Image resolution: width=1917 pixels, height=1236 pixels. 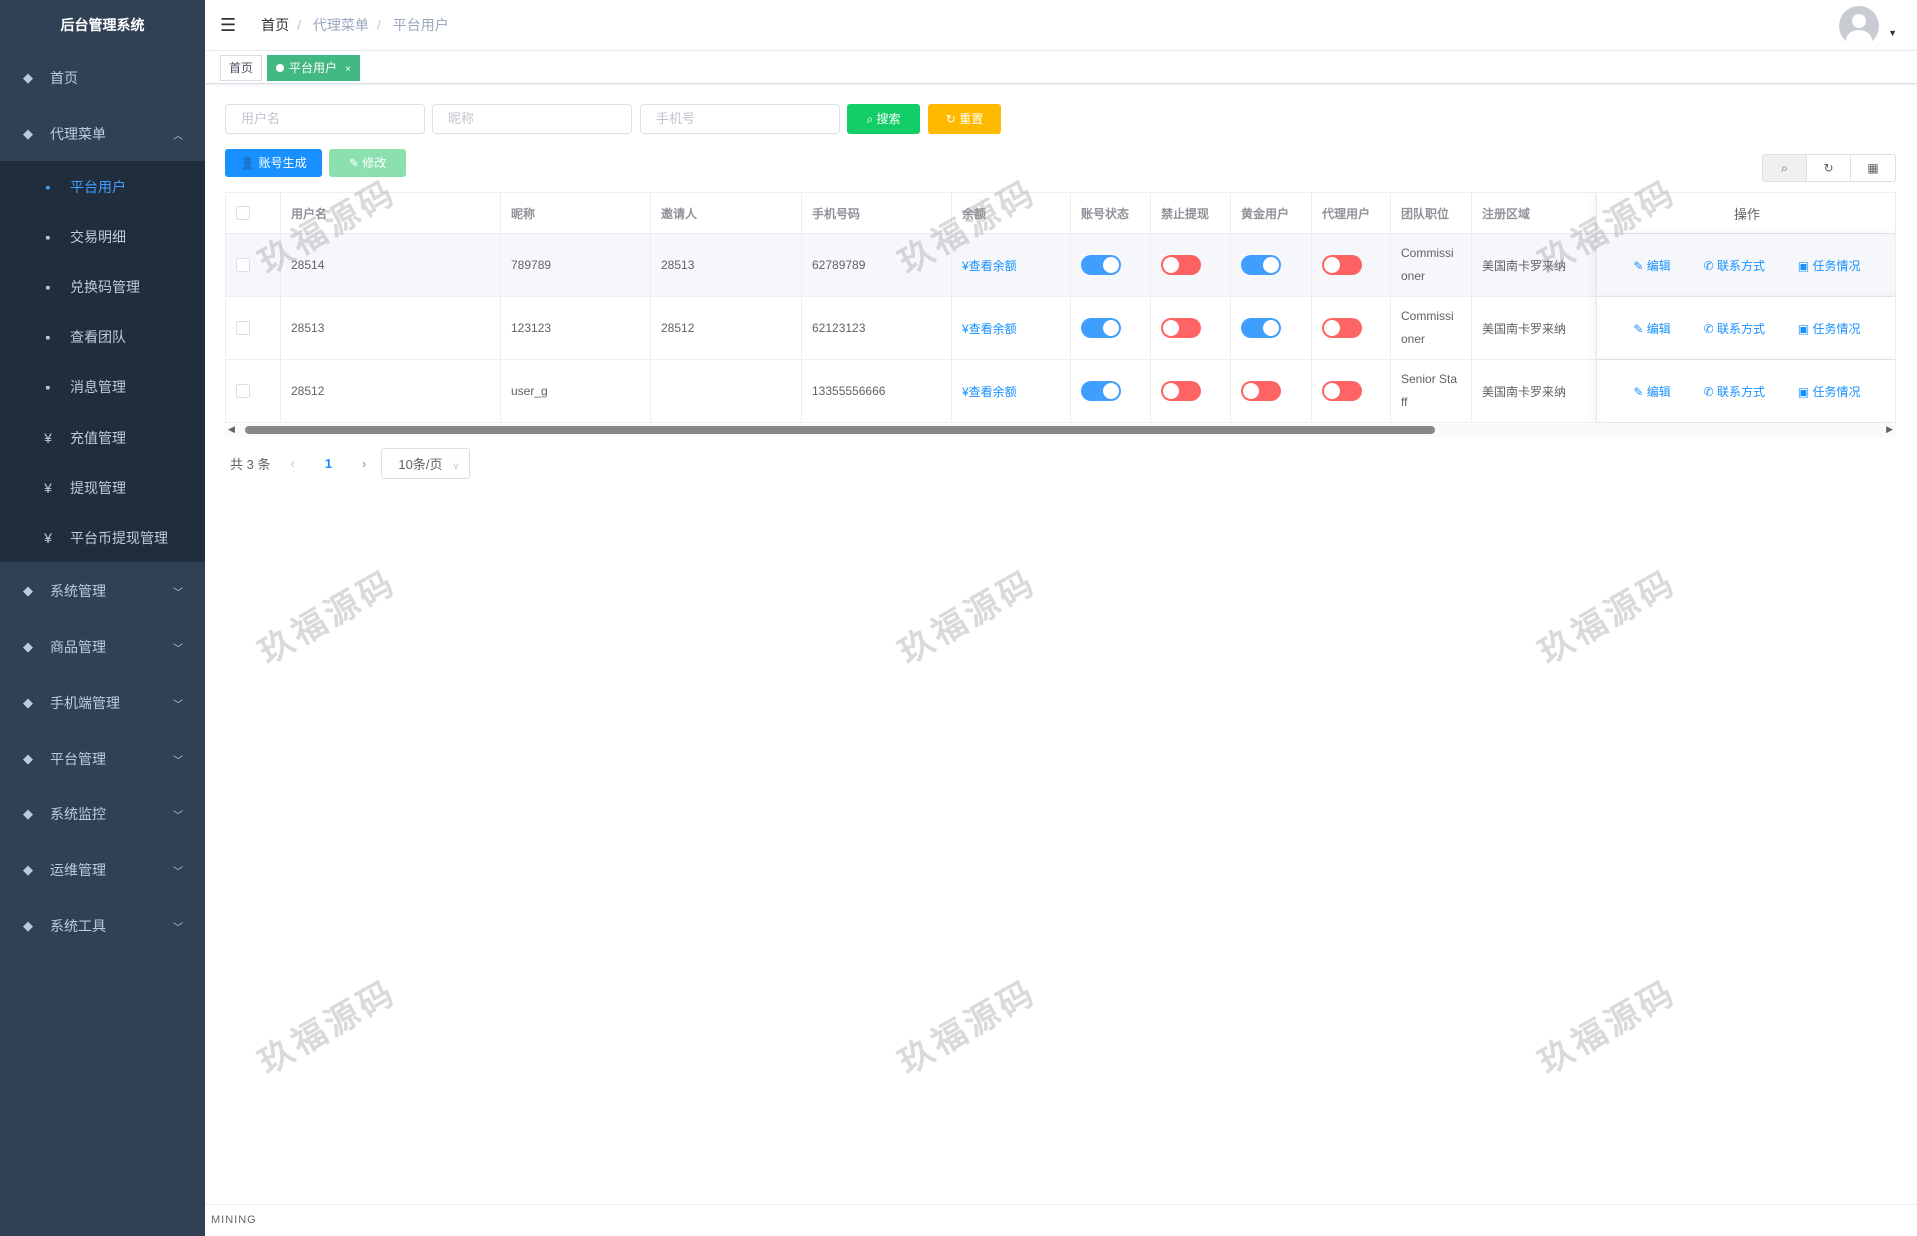 What do you see at coordinates (28, 869) in the screenshot?
I see `server-icon: ◆` at bounding box center [28, 869].